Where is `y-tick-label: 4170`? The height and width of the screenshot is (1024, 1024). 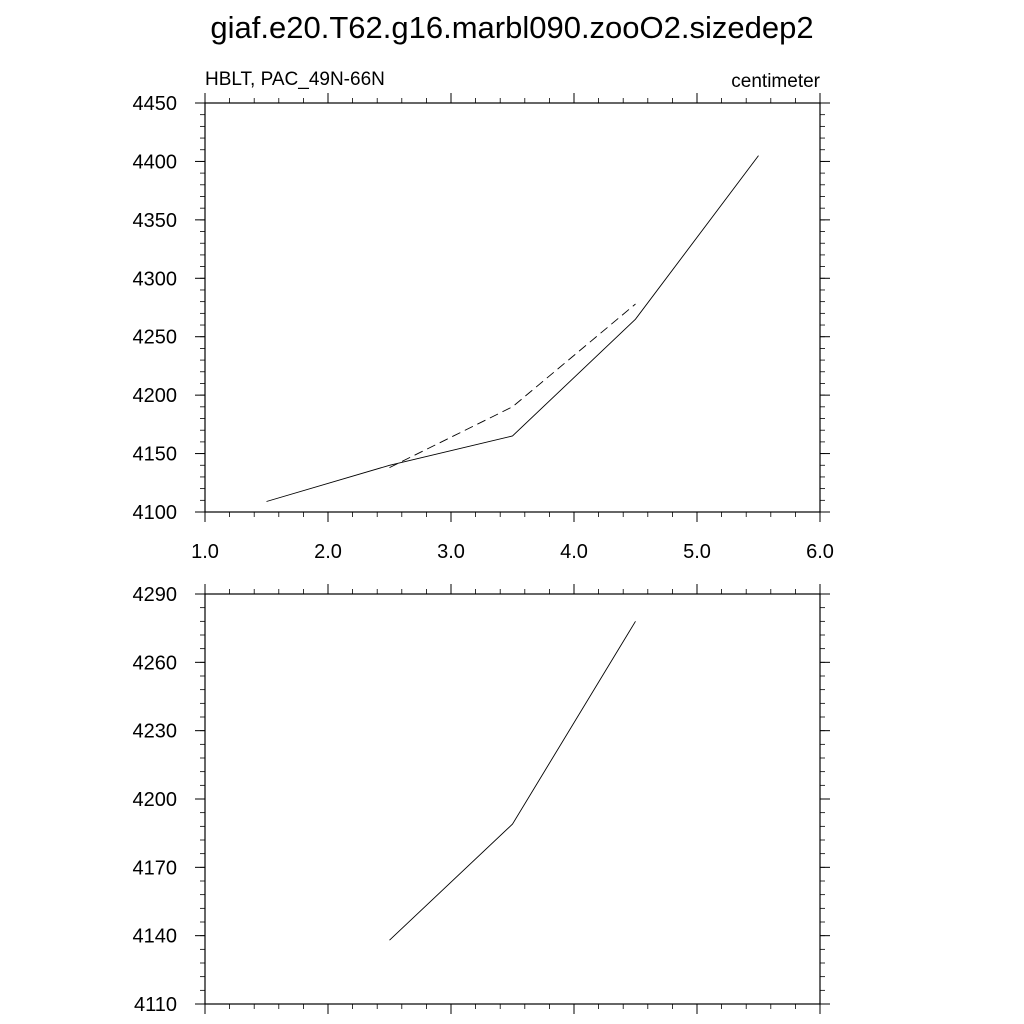
y-tick-label: 4170 is located at coordinates (155, 868).